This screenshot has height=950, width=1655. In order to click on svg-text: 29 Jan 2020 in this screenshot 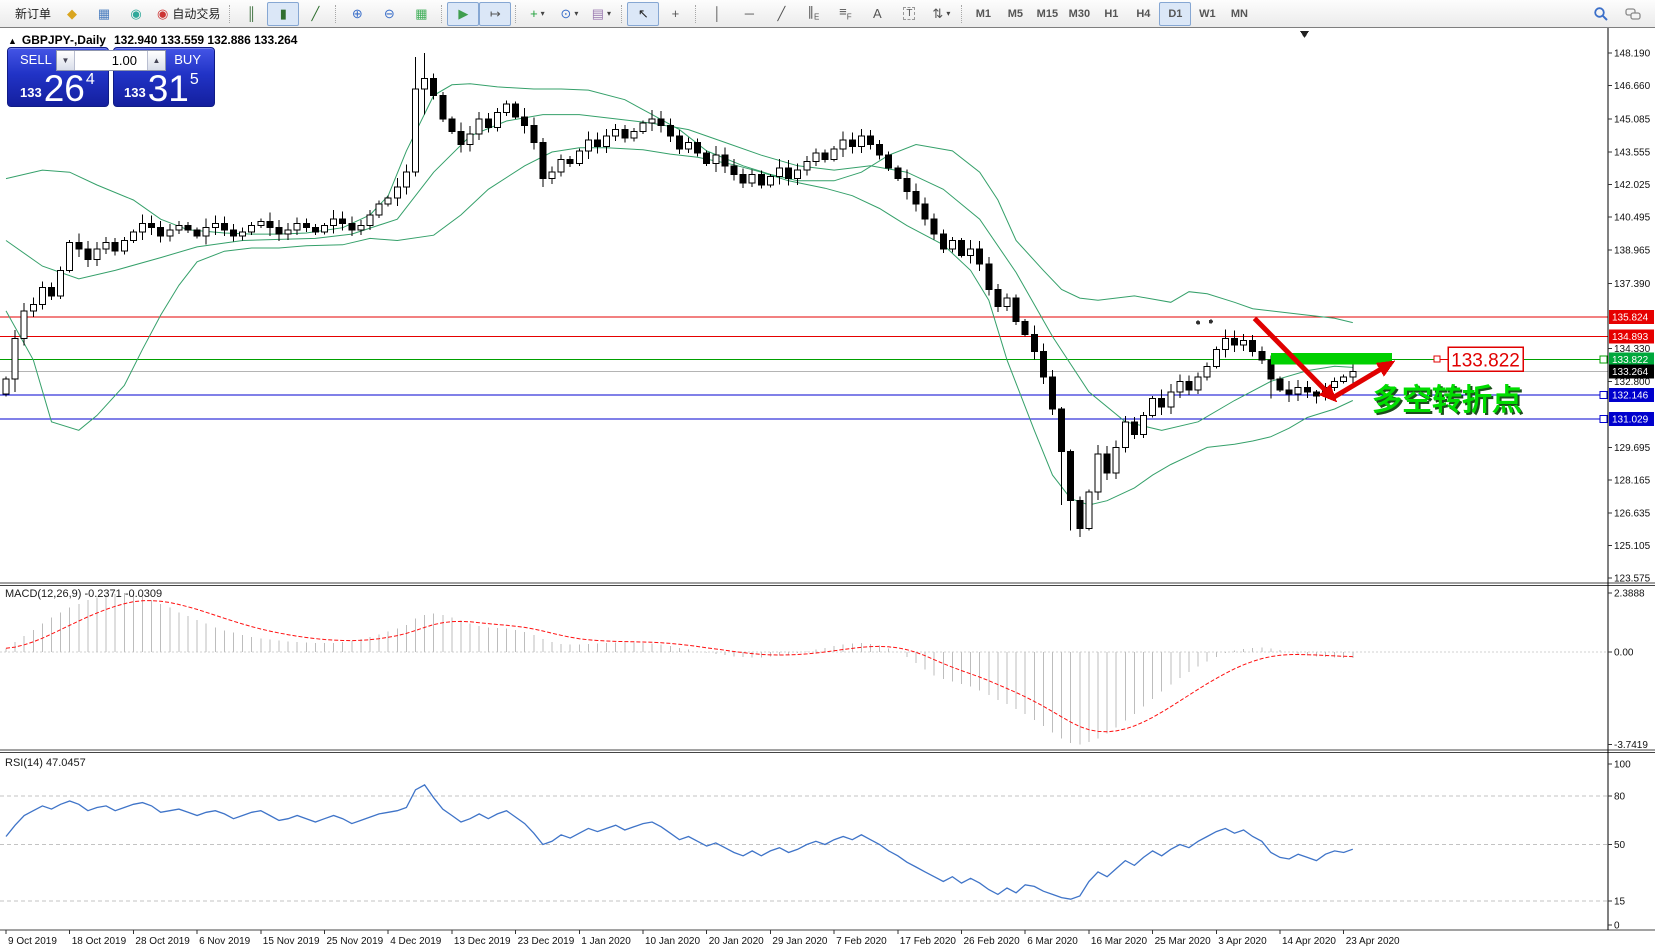, I will do `click(799, 941)`.